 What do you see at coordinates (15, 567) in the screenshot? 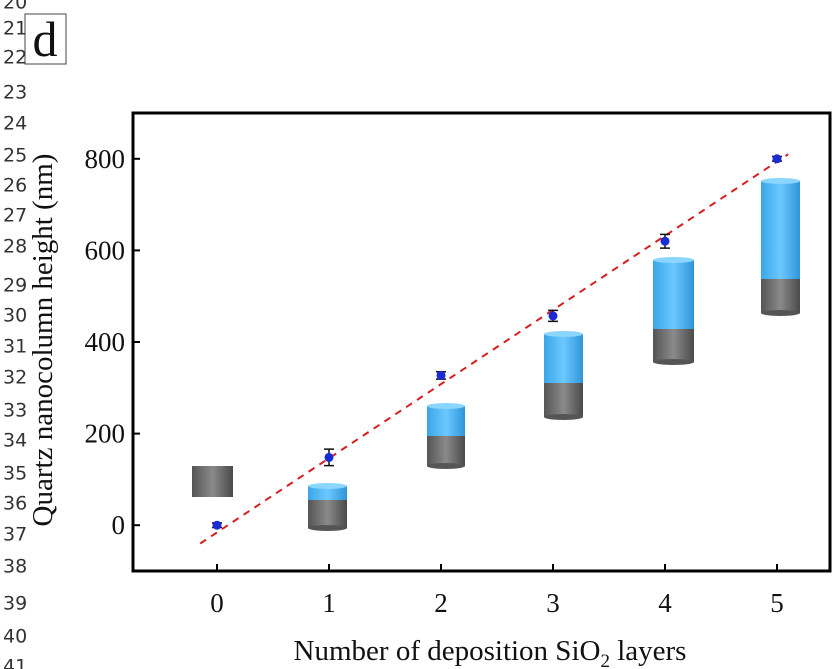
I see `line-number: 38` at bounding box center [15, 567].